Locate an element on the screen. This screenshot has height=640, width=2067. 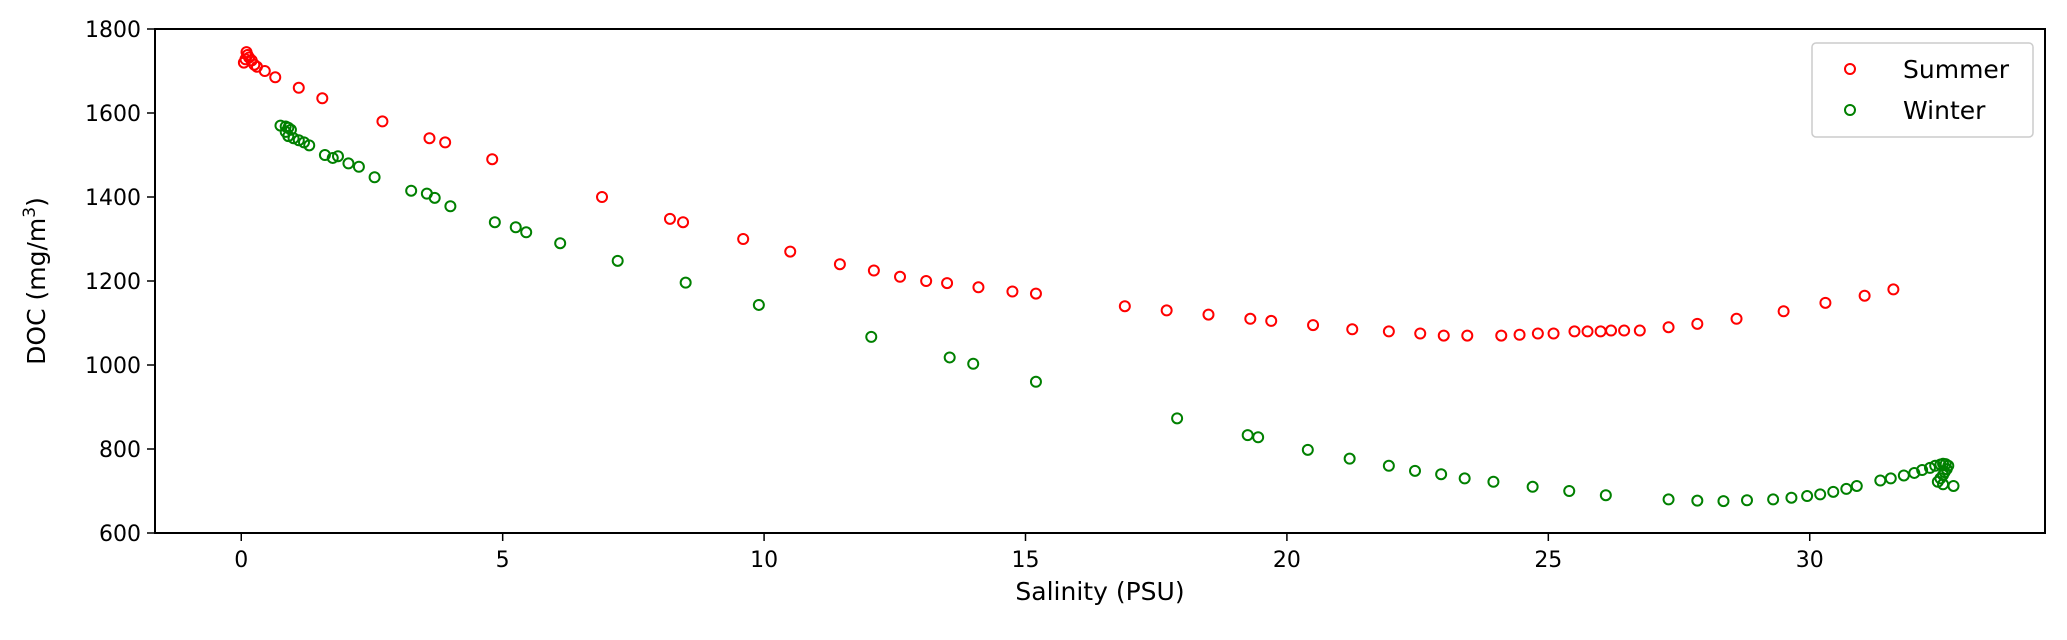
legend-marker-summer is located at coordinates (1850, 69).